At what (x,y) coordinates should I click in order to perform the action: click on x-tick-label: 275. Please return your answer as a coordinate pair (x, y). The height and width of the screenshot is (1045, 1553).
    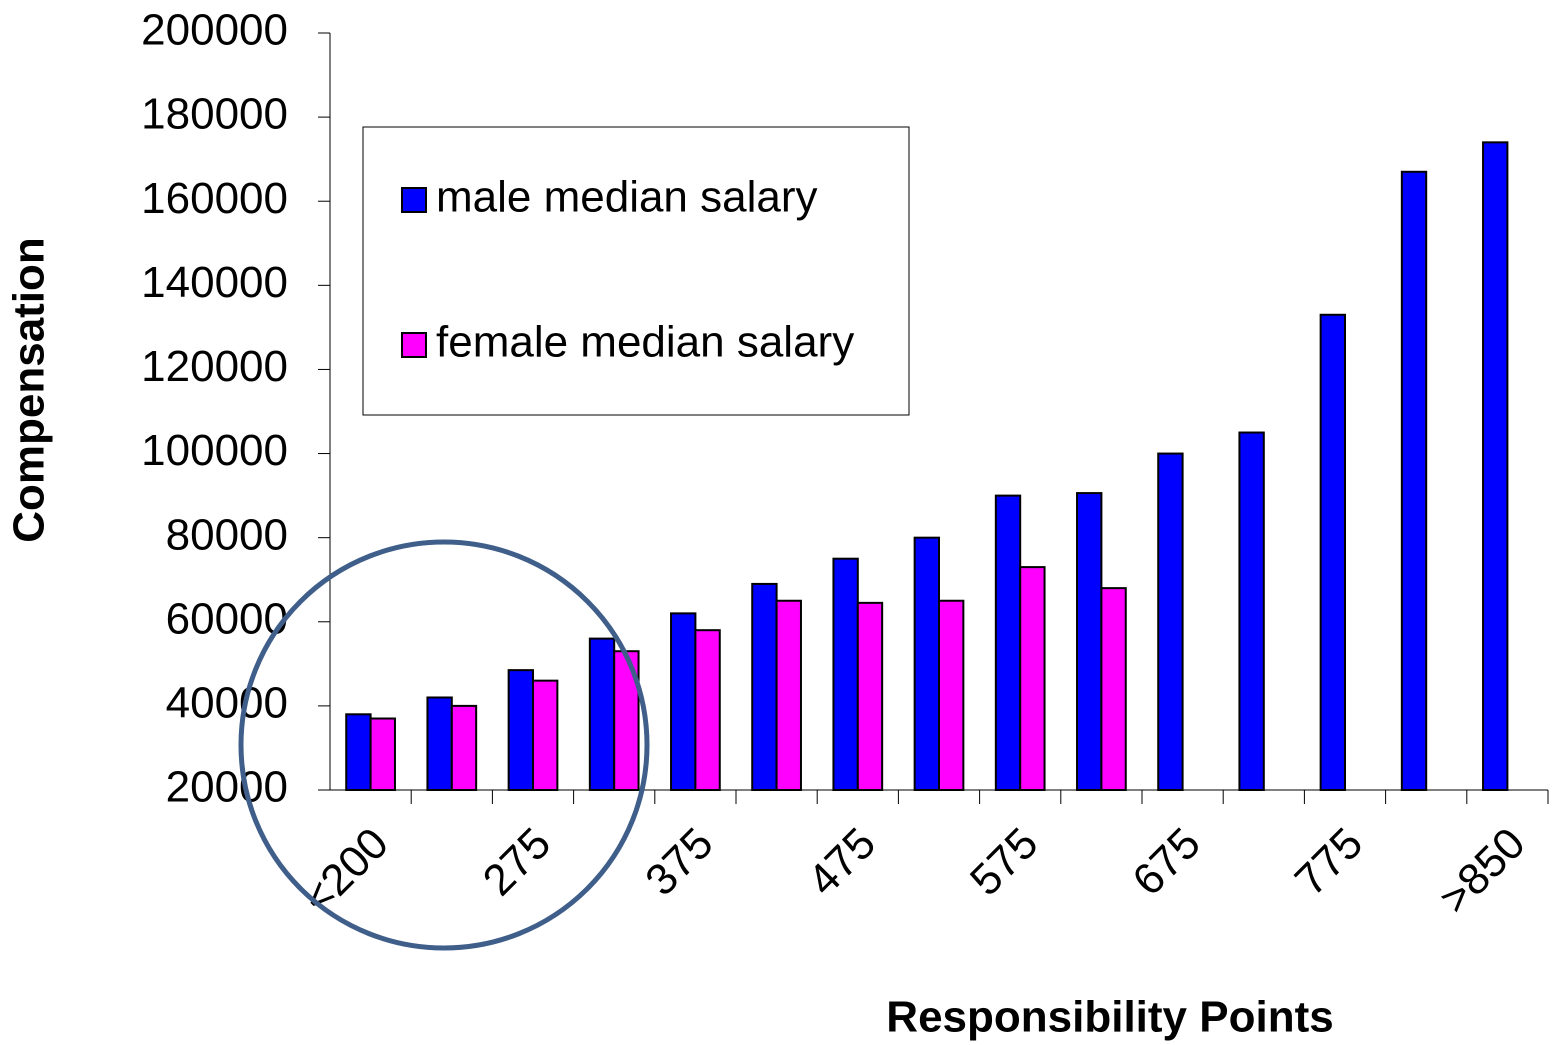
    Looking at the image, I should click on (517, 862).